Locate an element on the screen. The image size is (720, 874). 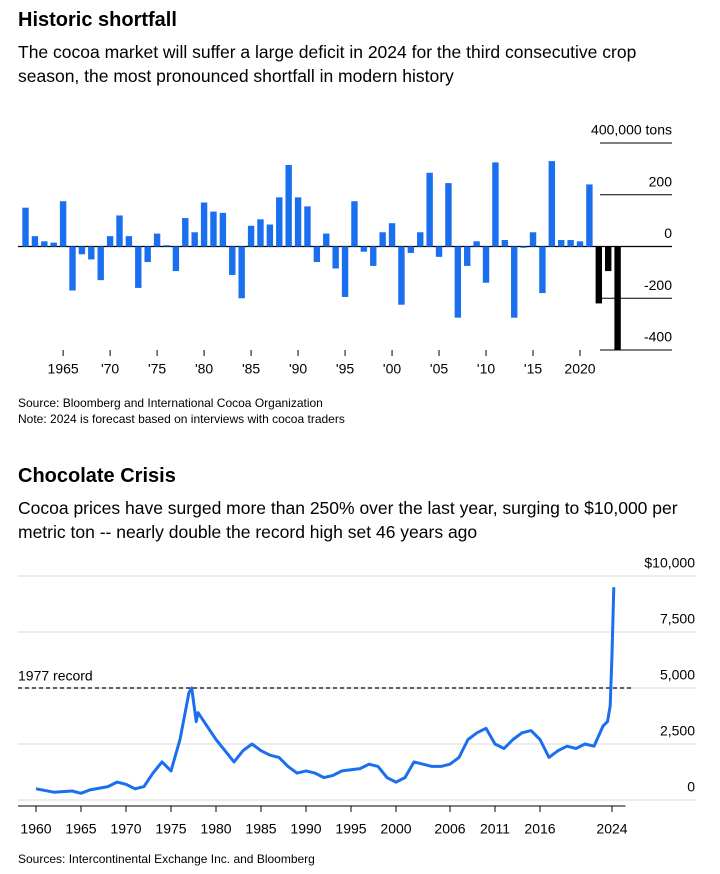
y-tick-label: 200 is located at coordinates (661, 181).